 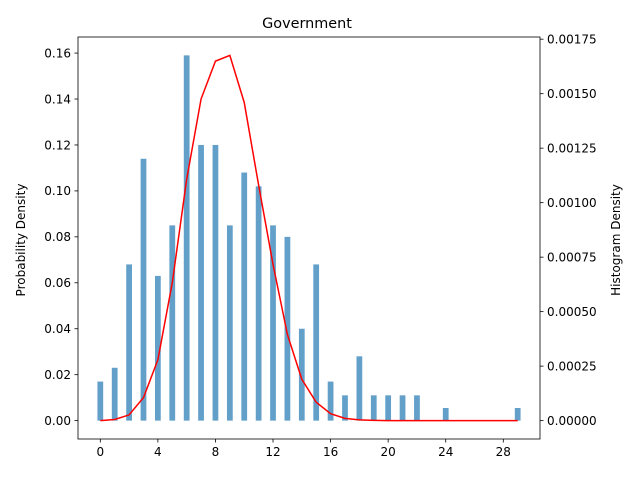 What do you see at coordinates (503, 452) in the screenshot?
I see `x-tick-label: 28` at bounding box center [503, 452].